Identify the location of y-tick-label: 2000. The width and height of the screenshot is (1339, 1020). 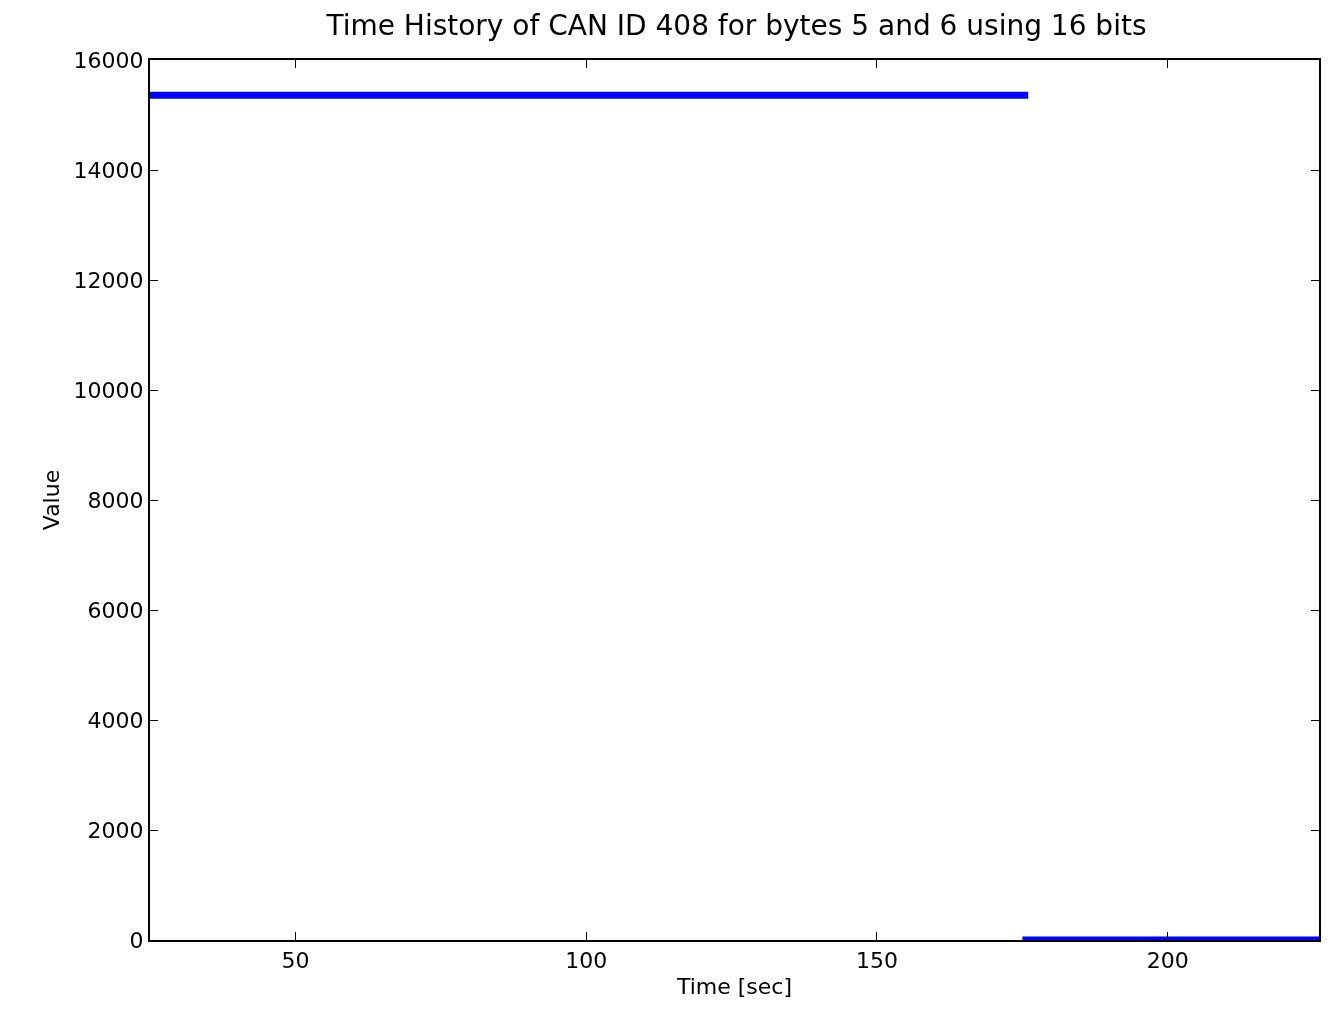
(115, 830).